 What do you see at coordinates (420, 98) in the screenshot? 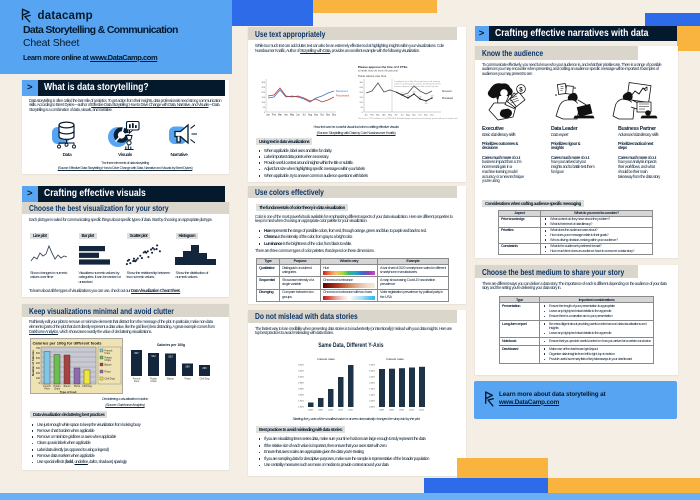
I see `svg-text: 140` at bounding box center [420, 98].